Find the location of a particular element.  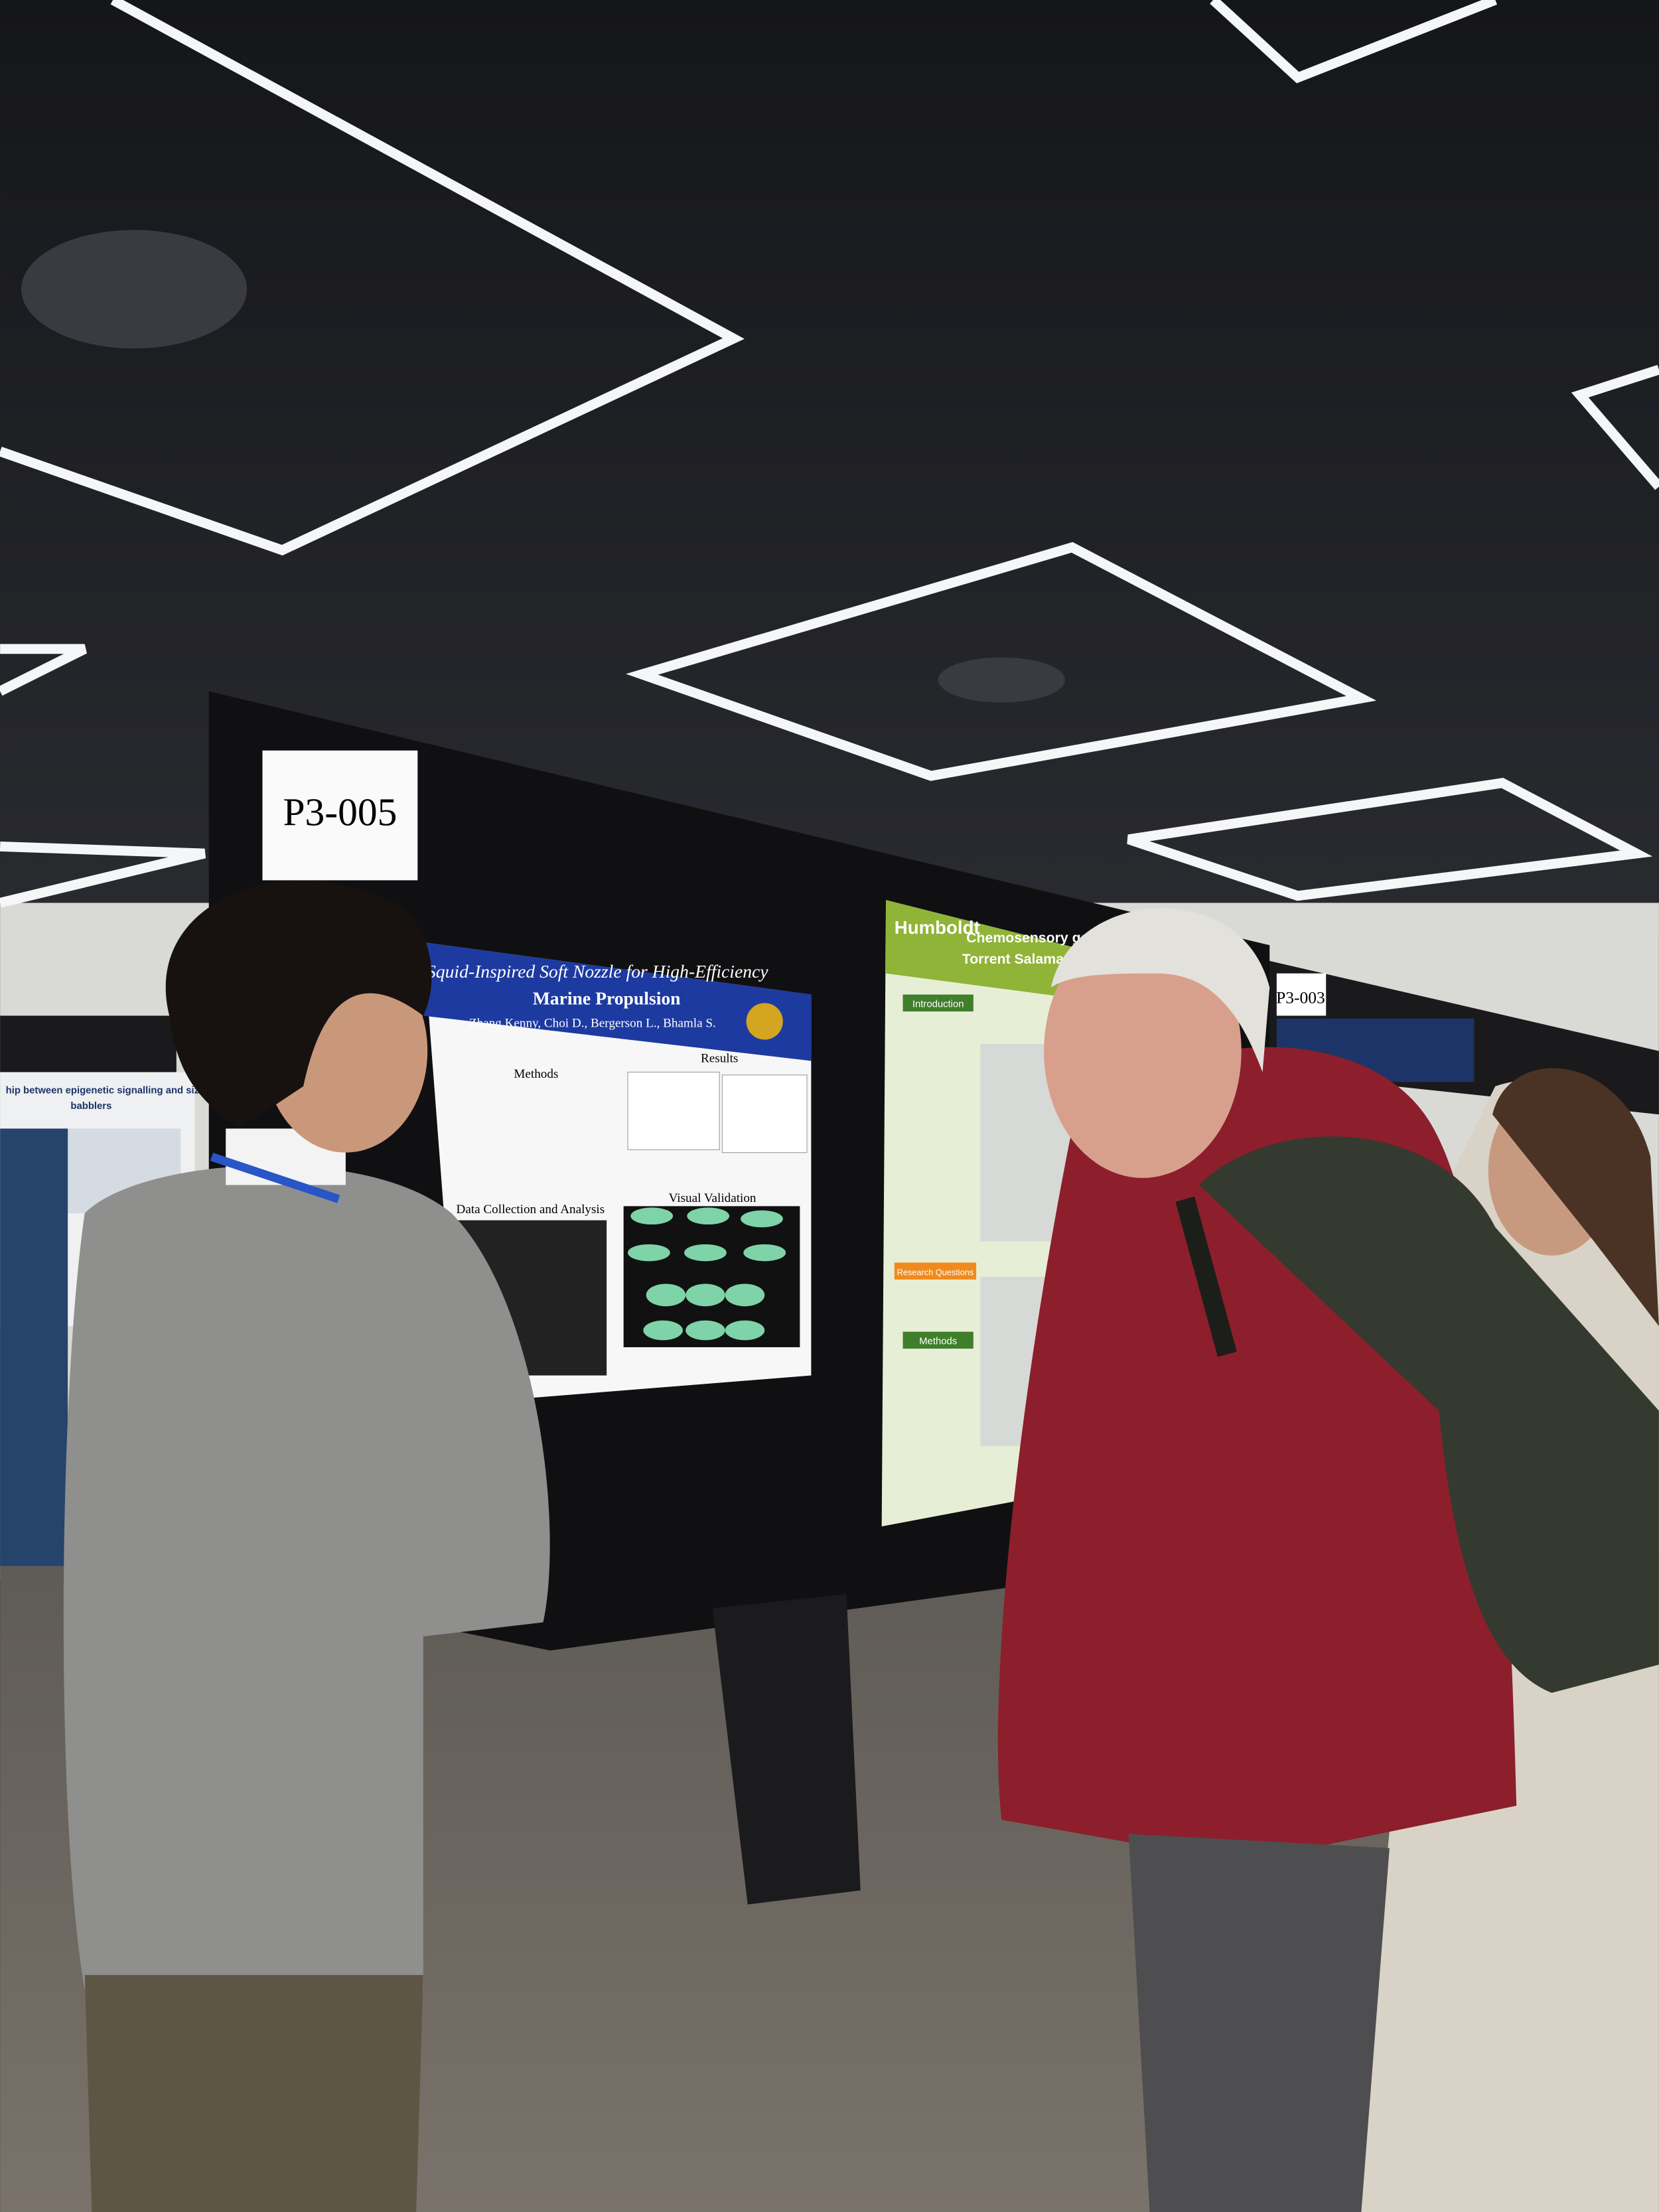

poster-section: Results is located at coordinates (719, 1059).